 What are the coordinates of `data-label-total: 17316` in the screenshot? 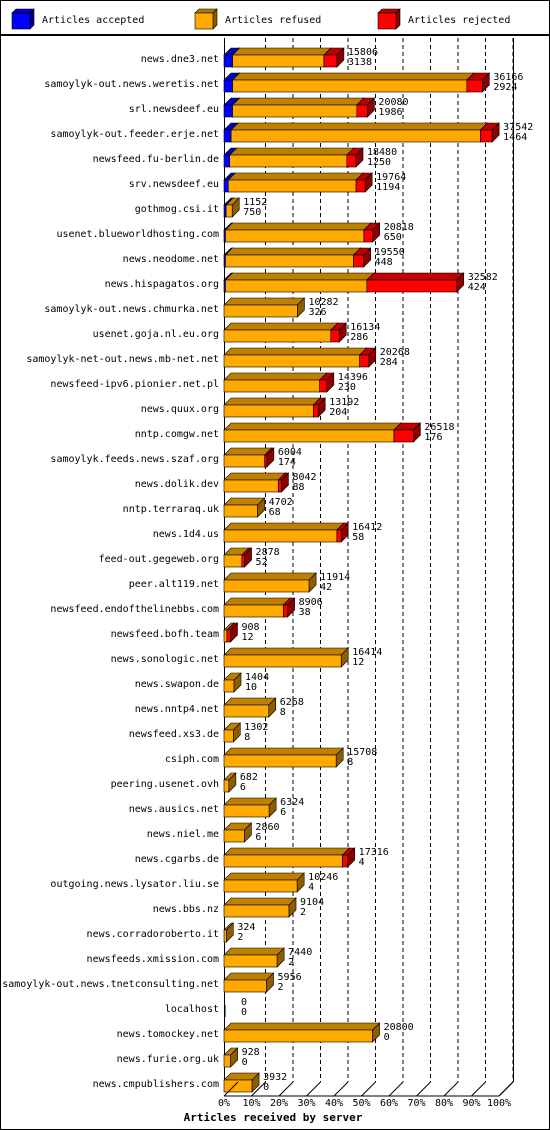 It's located at (374, 852).